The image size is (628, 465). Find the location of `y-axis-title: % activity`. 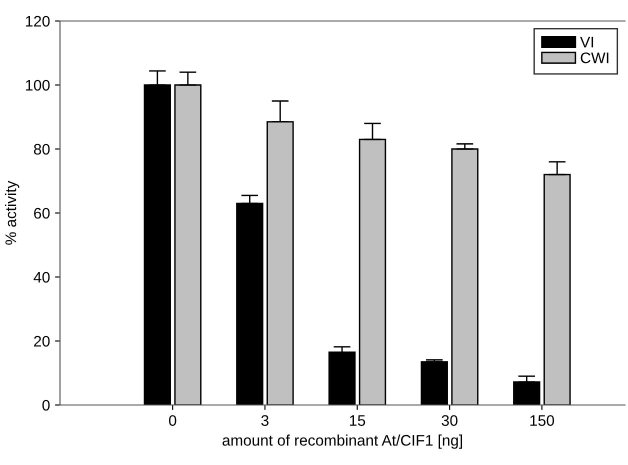

y-axis-title: % activity is located at coordinates (12, 212).